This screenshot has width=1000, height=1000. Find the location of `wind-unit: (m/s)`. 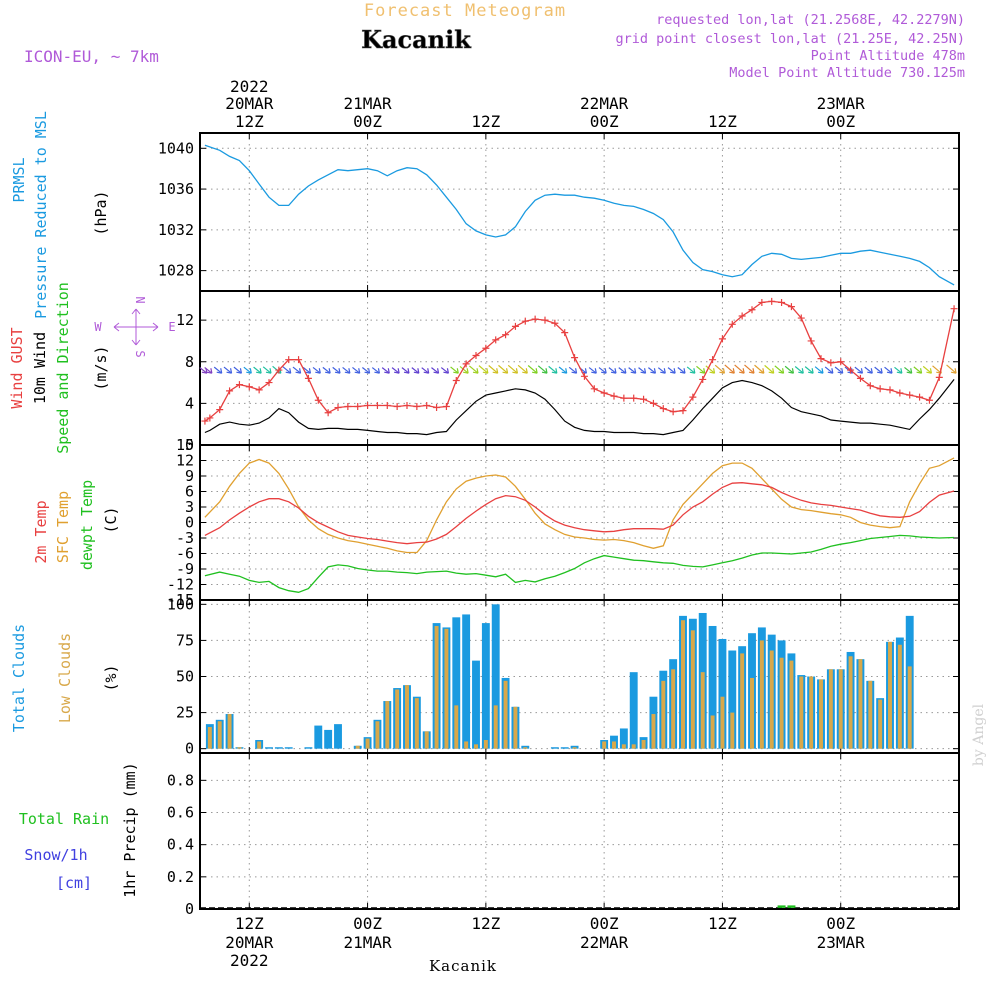

wind-unit: (m/s) is located at coordinates (101, 367).